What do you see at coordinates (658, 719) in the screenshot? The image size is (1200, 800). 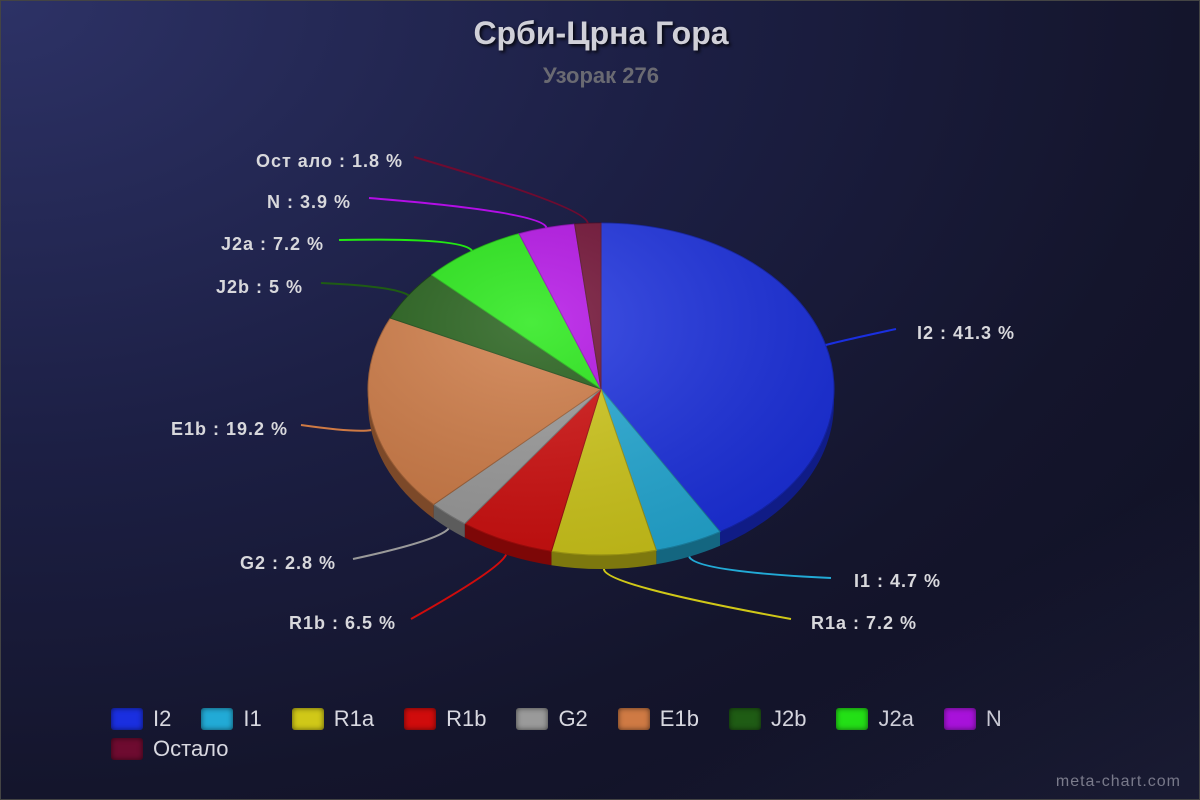 I see `legend-item-E1b: E1b` at bounding box center [658, 719].